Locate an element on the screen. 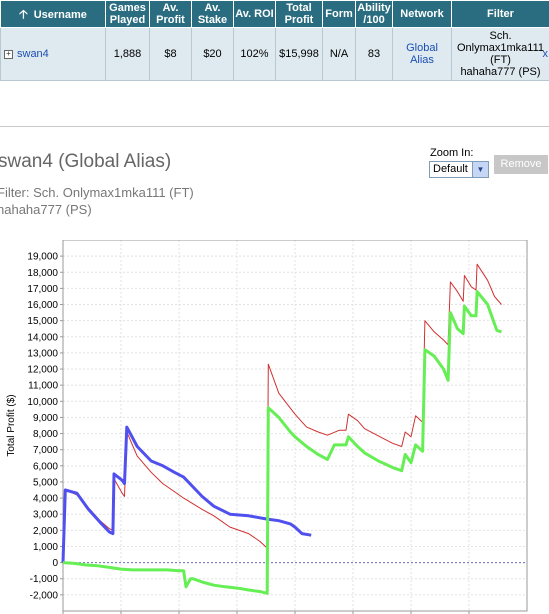 The image size is (549, 614). header-games-played: Games Played is located at coordinates (127, 14).